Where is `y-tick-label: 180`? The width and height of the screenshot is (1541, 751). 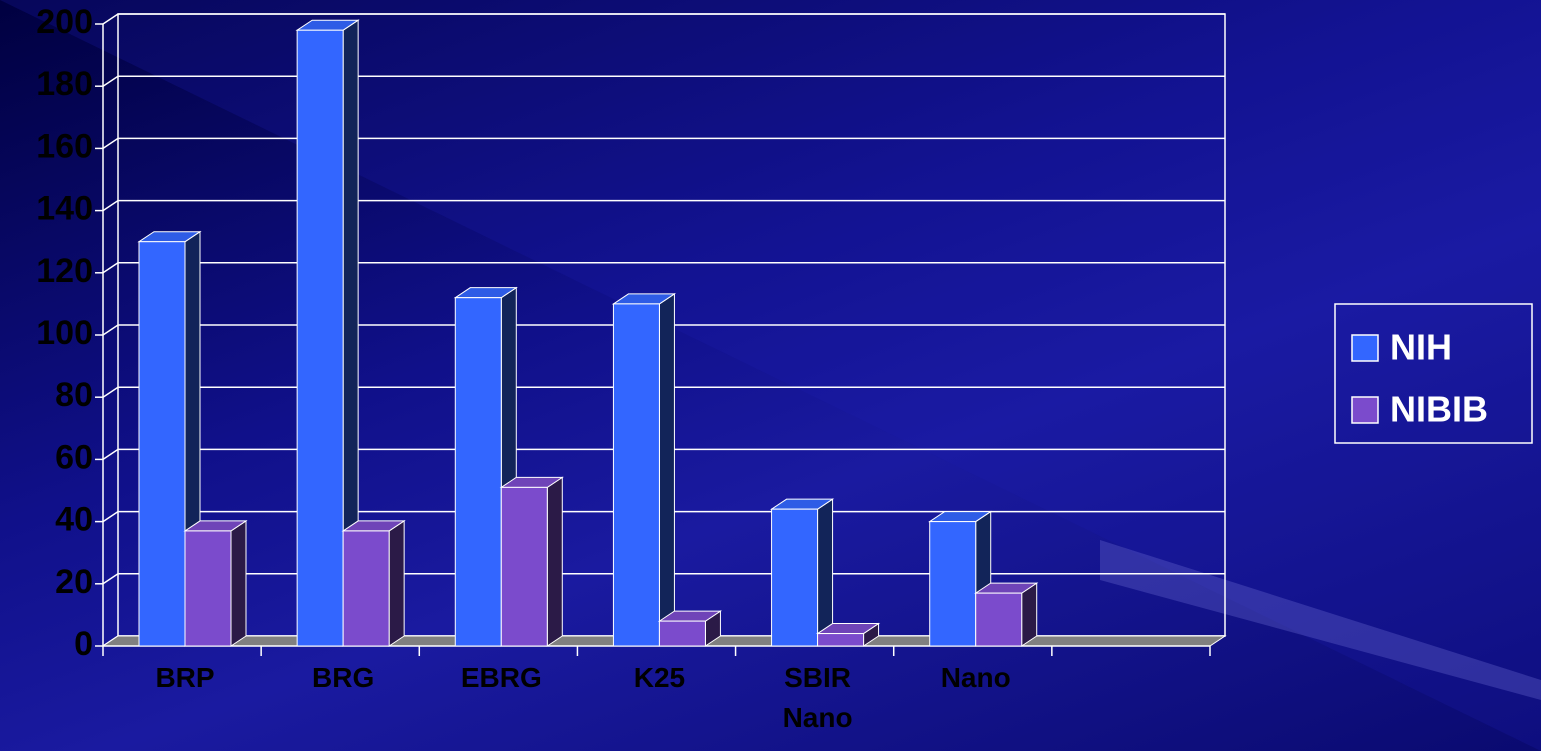 y-tick-label: 180 is located at coordinates (64, 84).